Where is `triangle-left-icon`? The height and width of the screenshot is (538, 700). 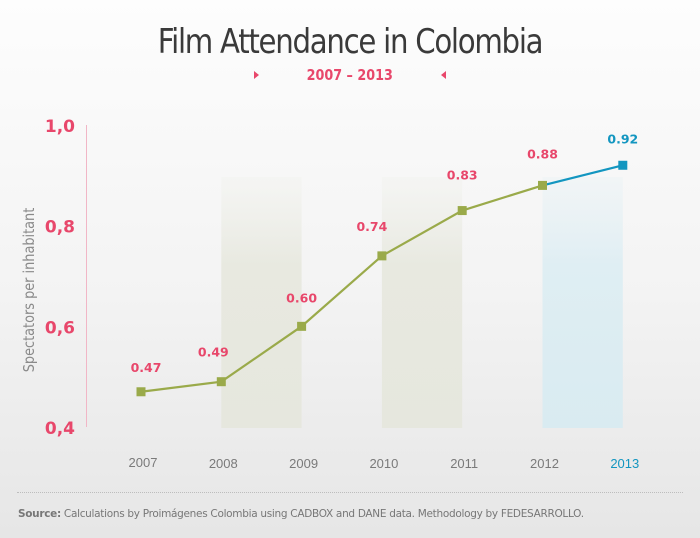 triangle-left-icon is located at coordinates (443, 75).